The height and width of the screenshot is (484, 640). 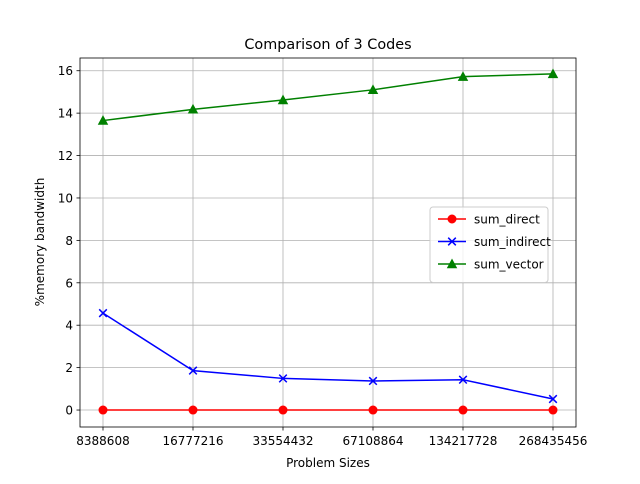 I want to click on x-tick-label: 134217728, so click(x=463, y=441).